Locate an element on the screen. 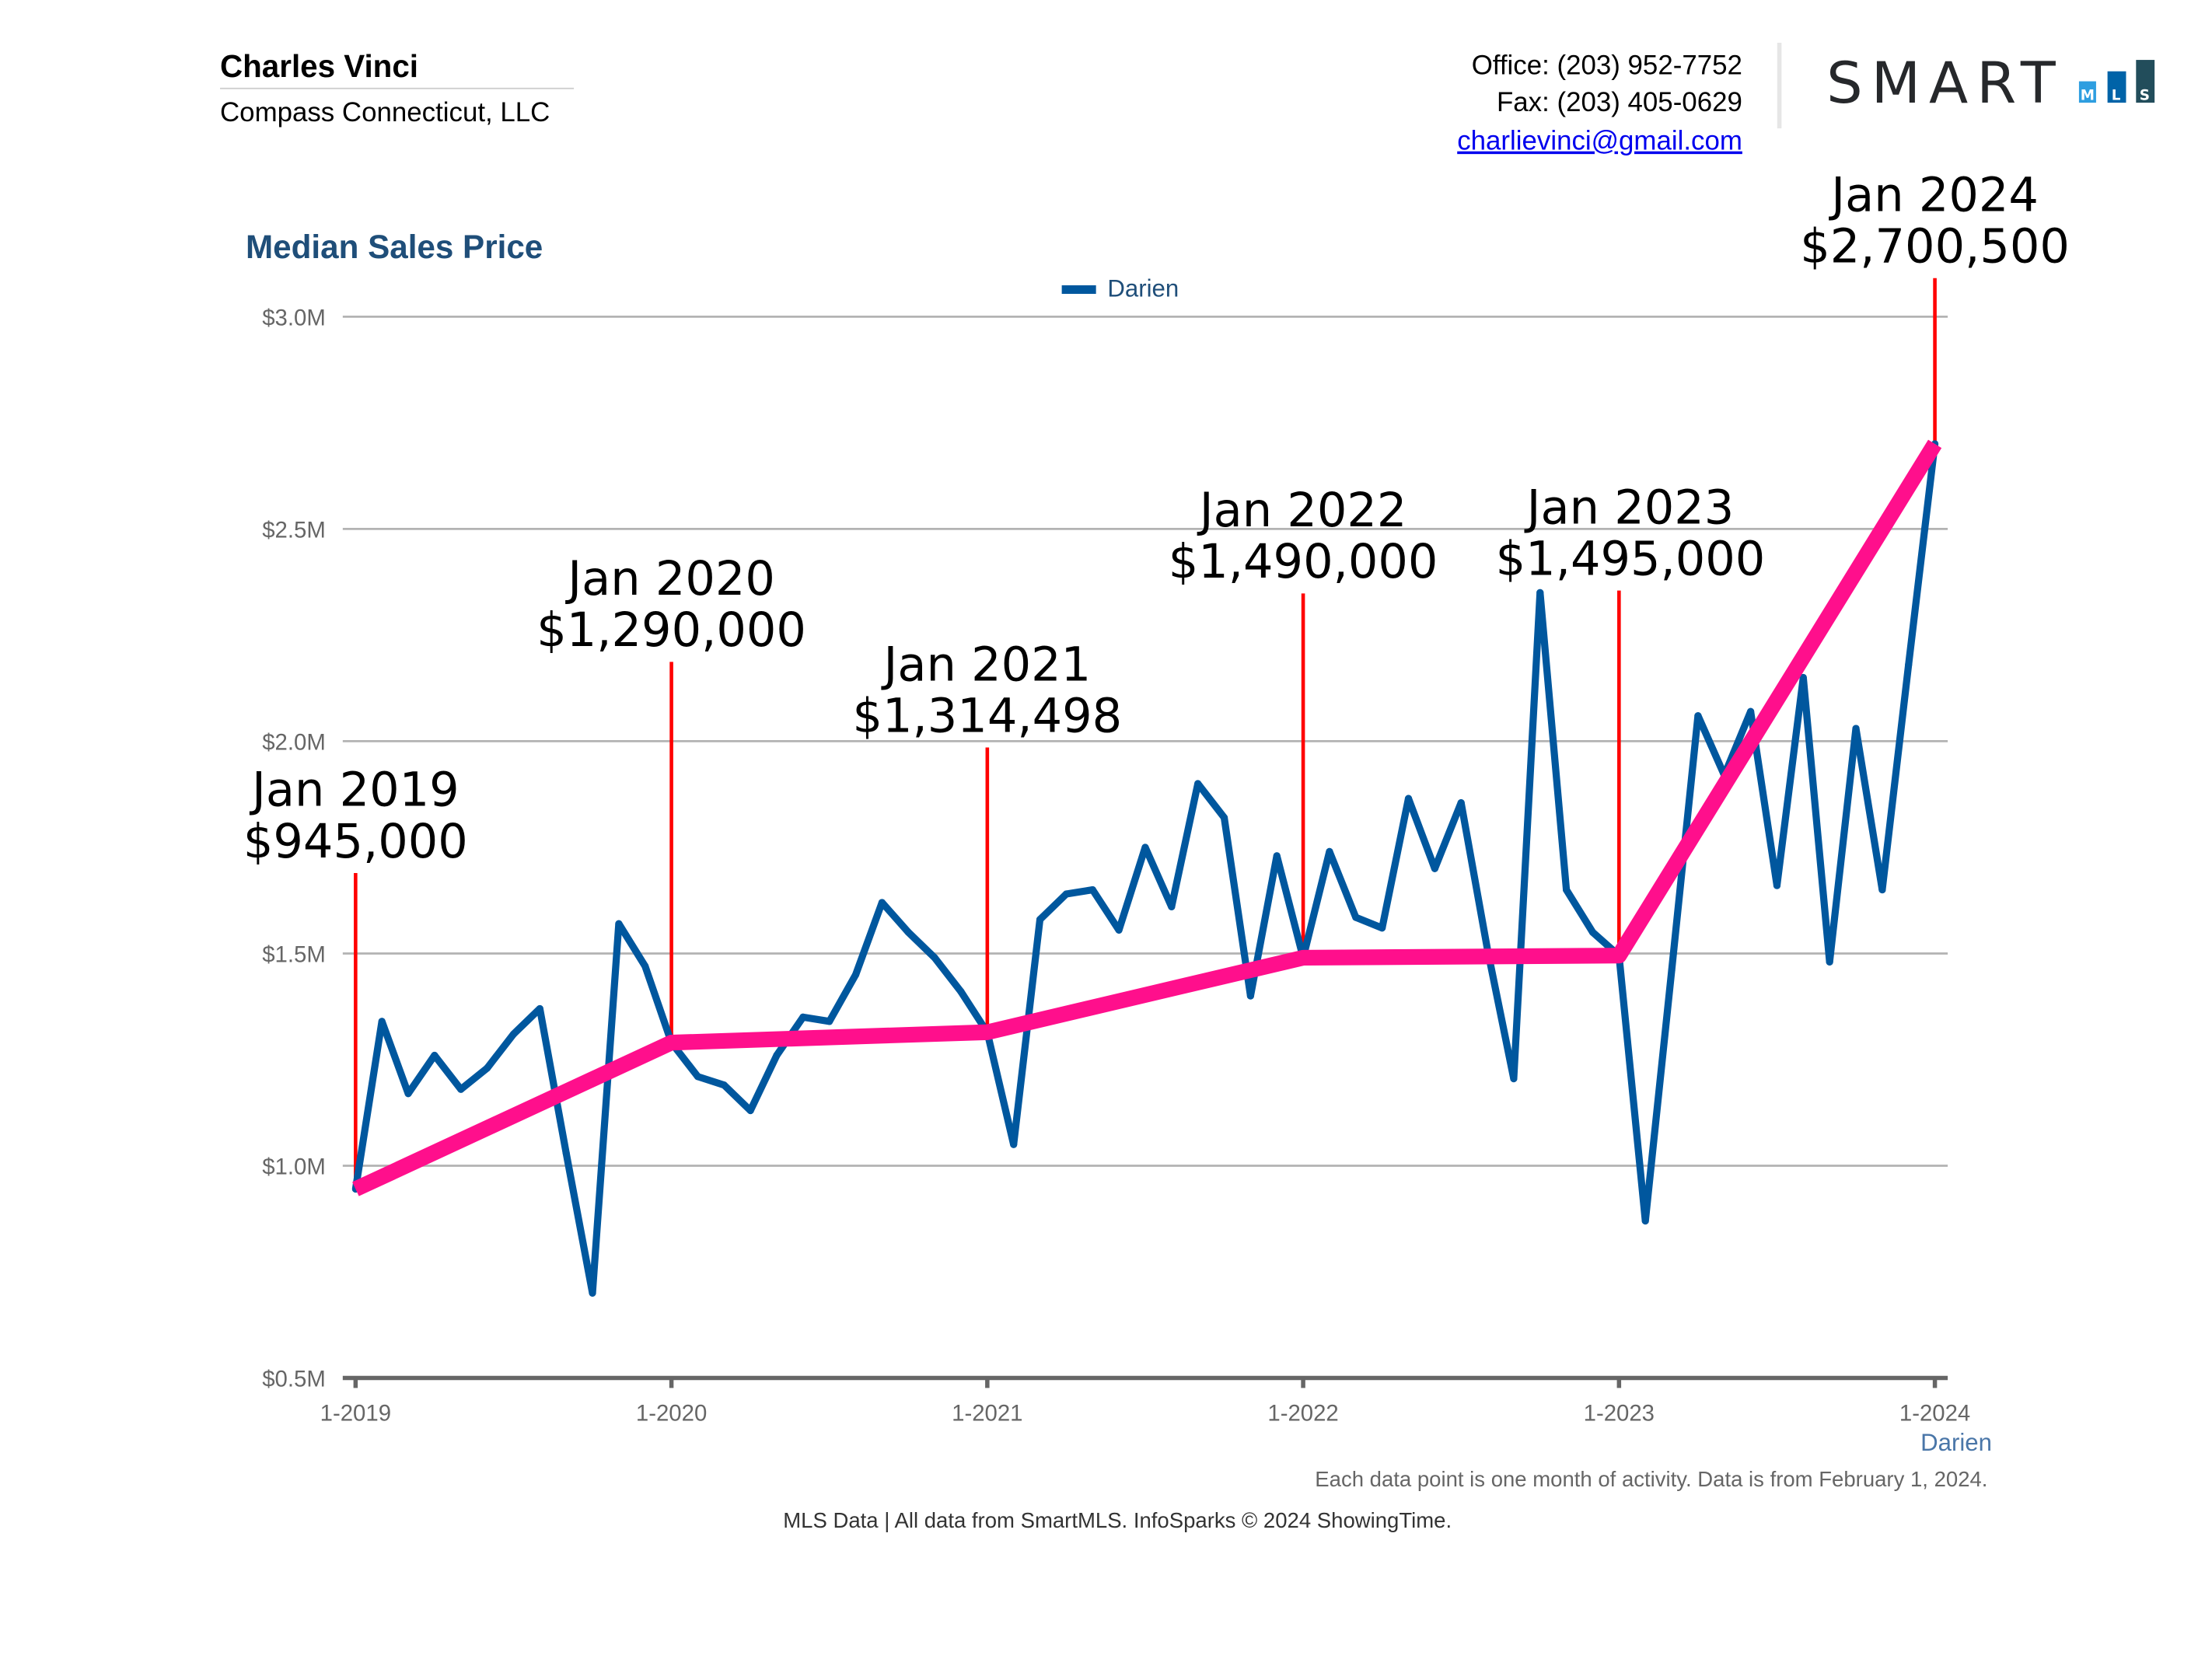 This screenshot has width=2212, height=1659. company-name: Compass Connecticut, LLC is located at coordinates (385, 112).